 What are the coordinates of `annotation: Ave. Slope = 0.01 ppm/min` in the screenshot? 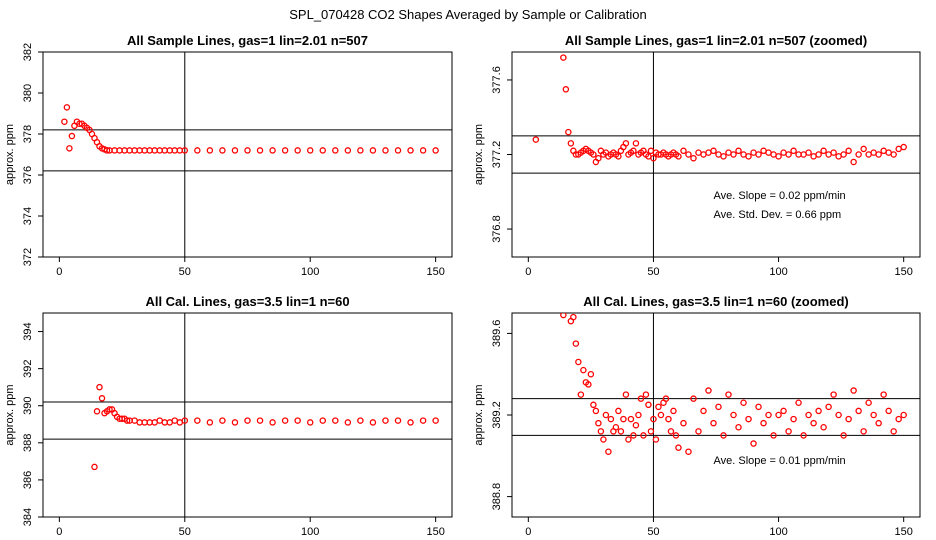 It's located at (779, 461).